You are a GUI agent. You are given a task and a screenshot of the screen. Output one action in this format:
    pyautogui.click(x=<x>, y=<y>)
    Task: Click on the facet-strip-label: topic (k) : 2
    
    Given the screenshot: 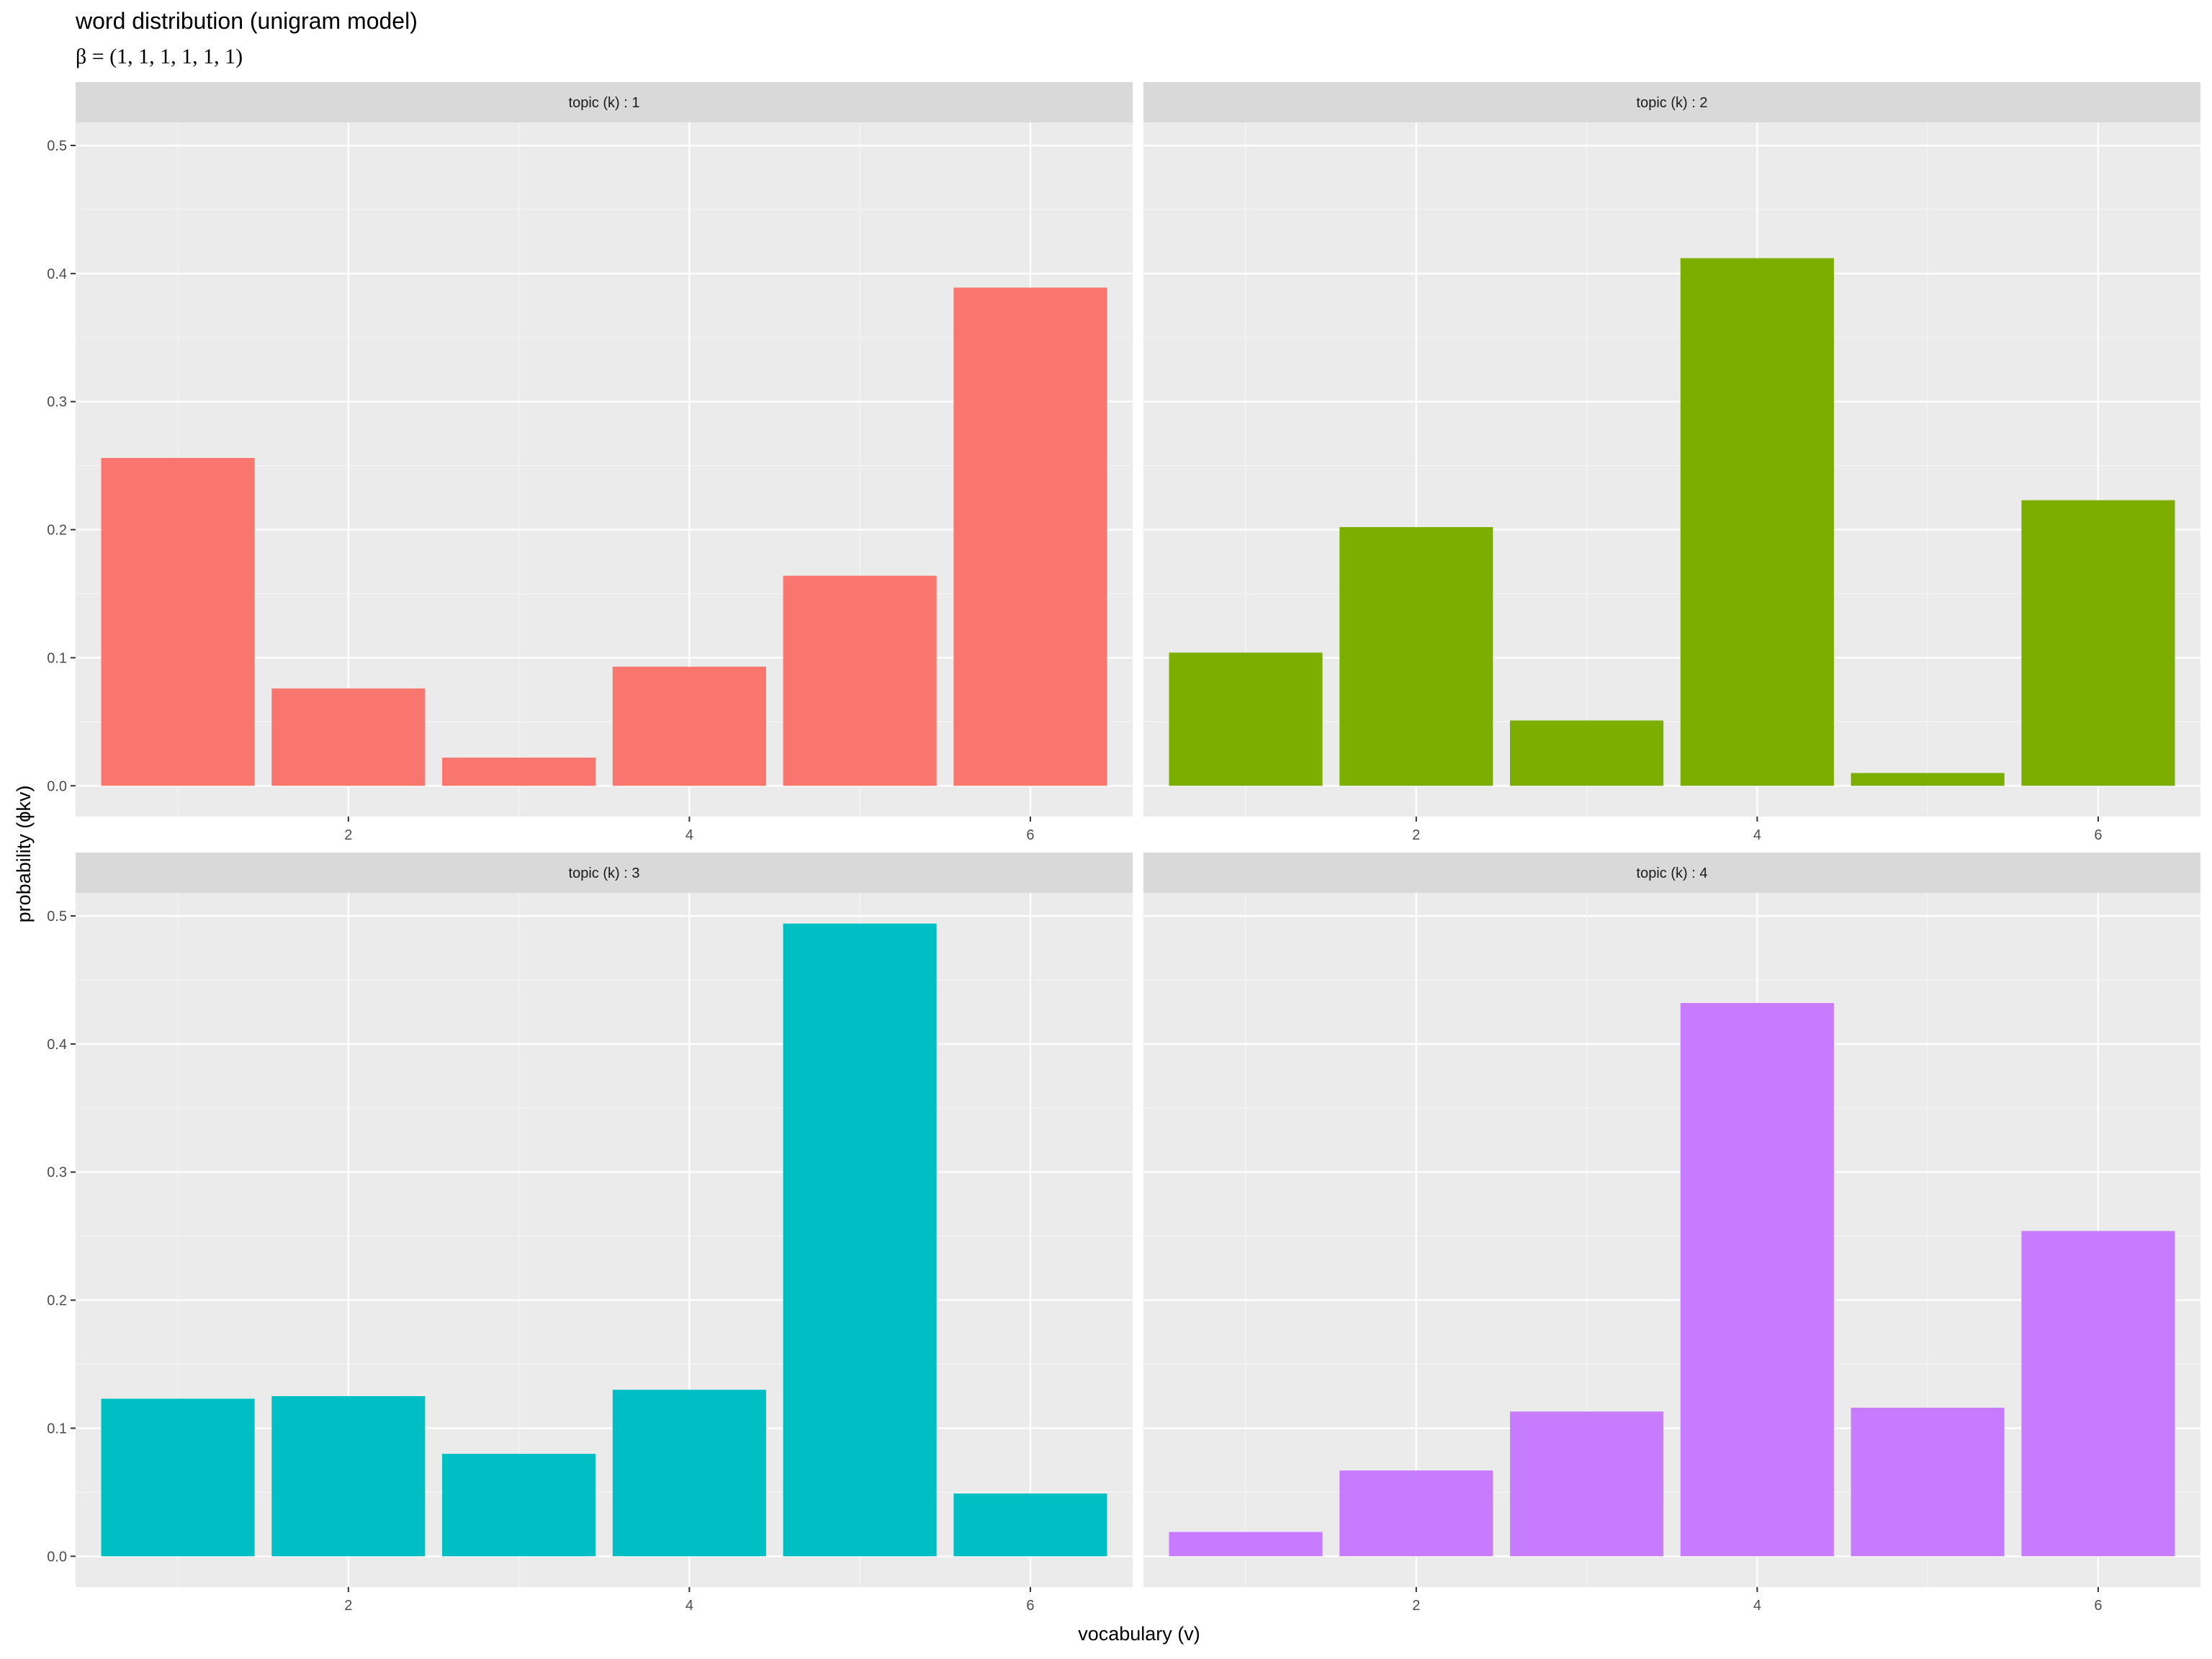 What is the action you would take?
    pyautogui.click(x=1672, y=103)
    